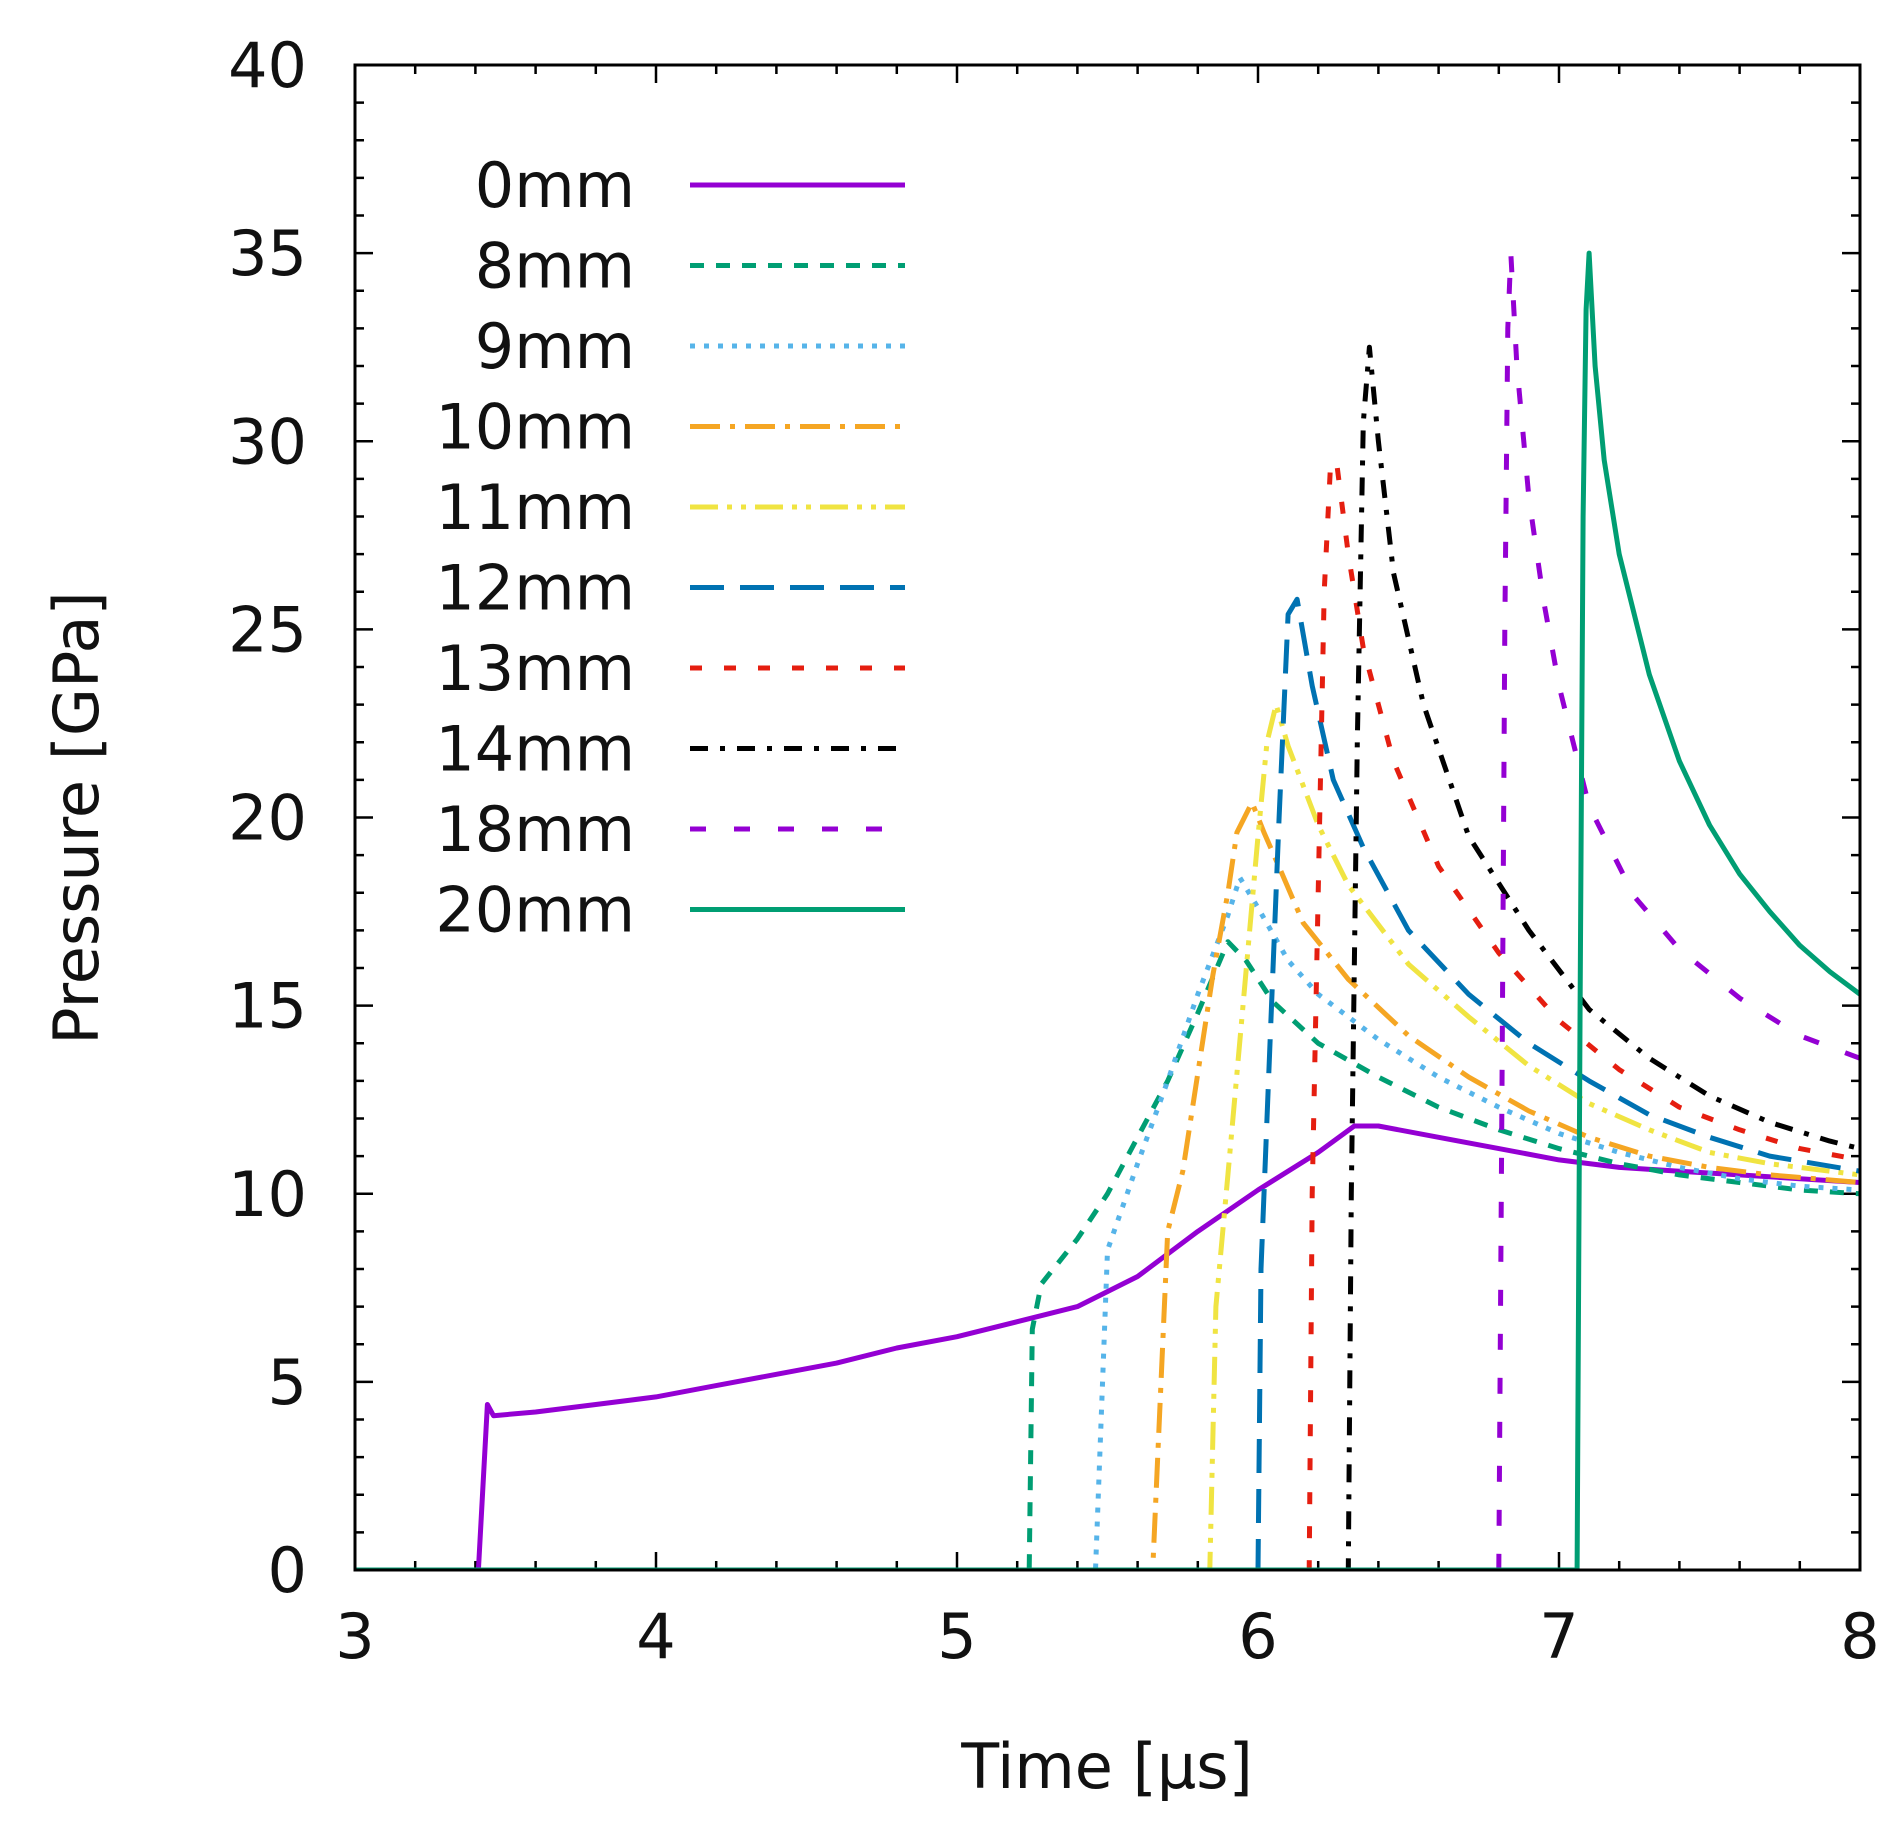 This screenshot has height=1829, width=1902. I want to click on y-tick-label: 25, so click(267, 629).